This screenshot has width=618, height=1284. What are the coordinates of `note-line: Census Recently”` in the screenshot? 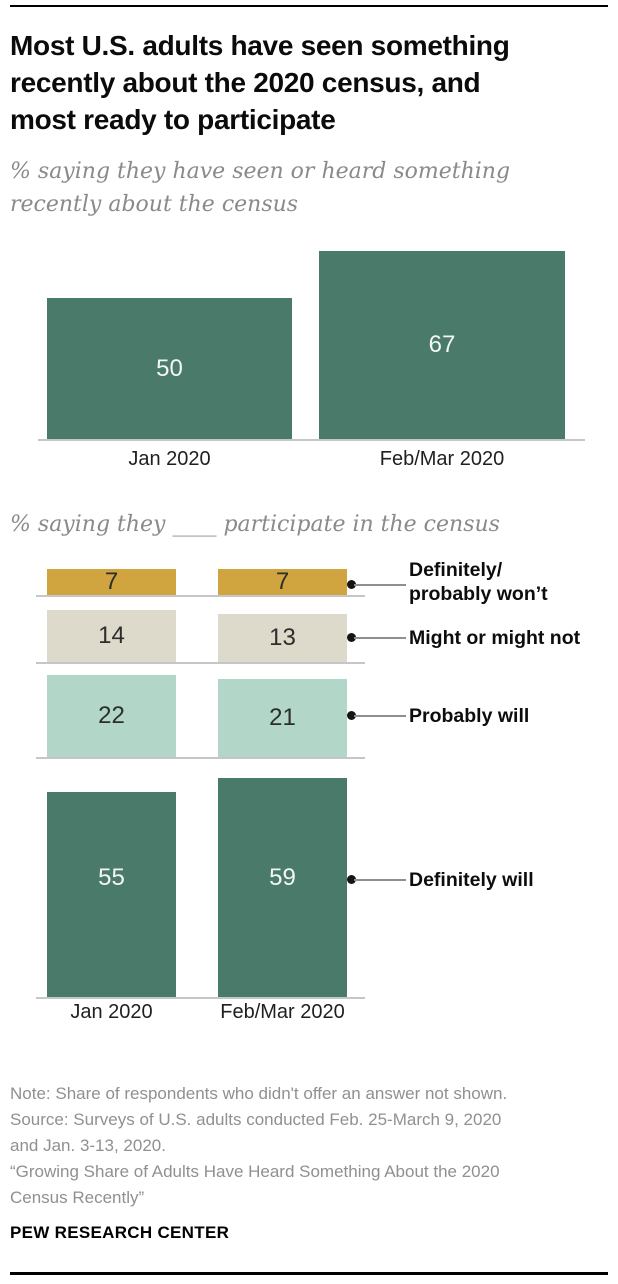 It's located at (77, 1197).